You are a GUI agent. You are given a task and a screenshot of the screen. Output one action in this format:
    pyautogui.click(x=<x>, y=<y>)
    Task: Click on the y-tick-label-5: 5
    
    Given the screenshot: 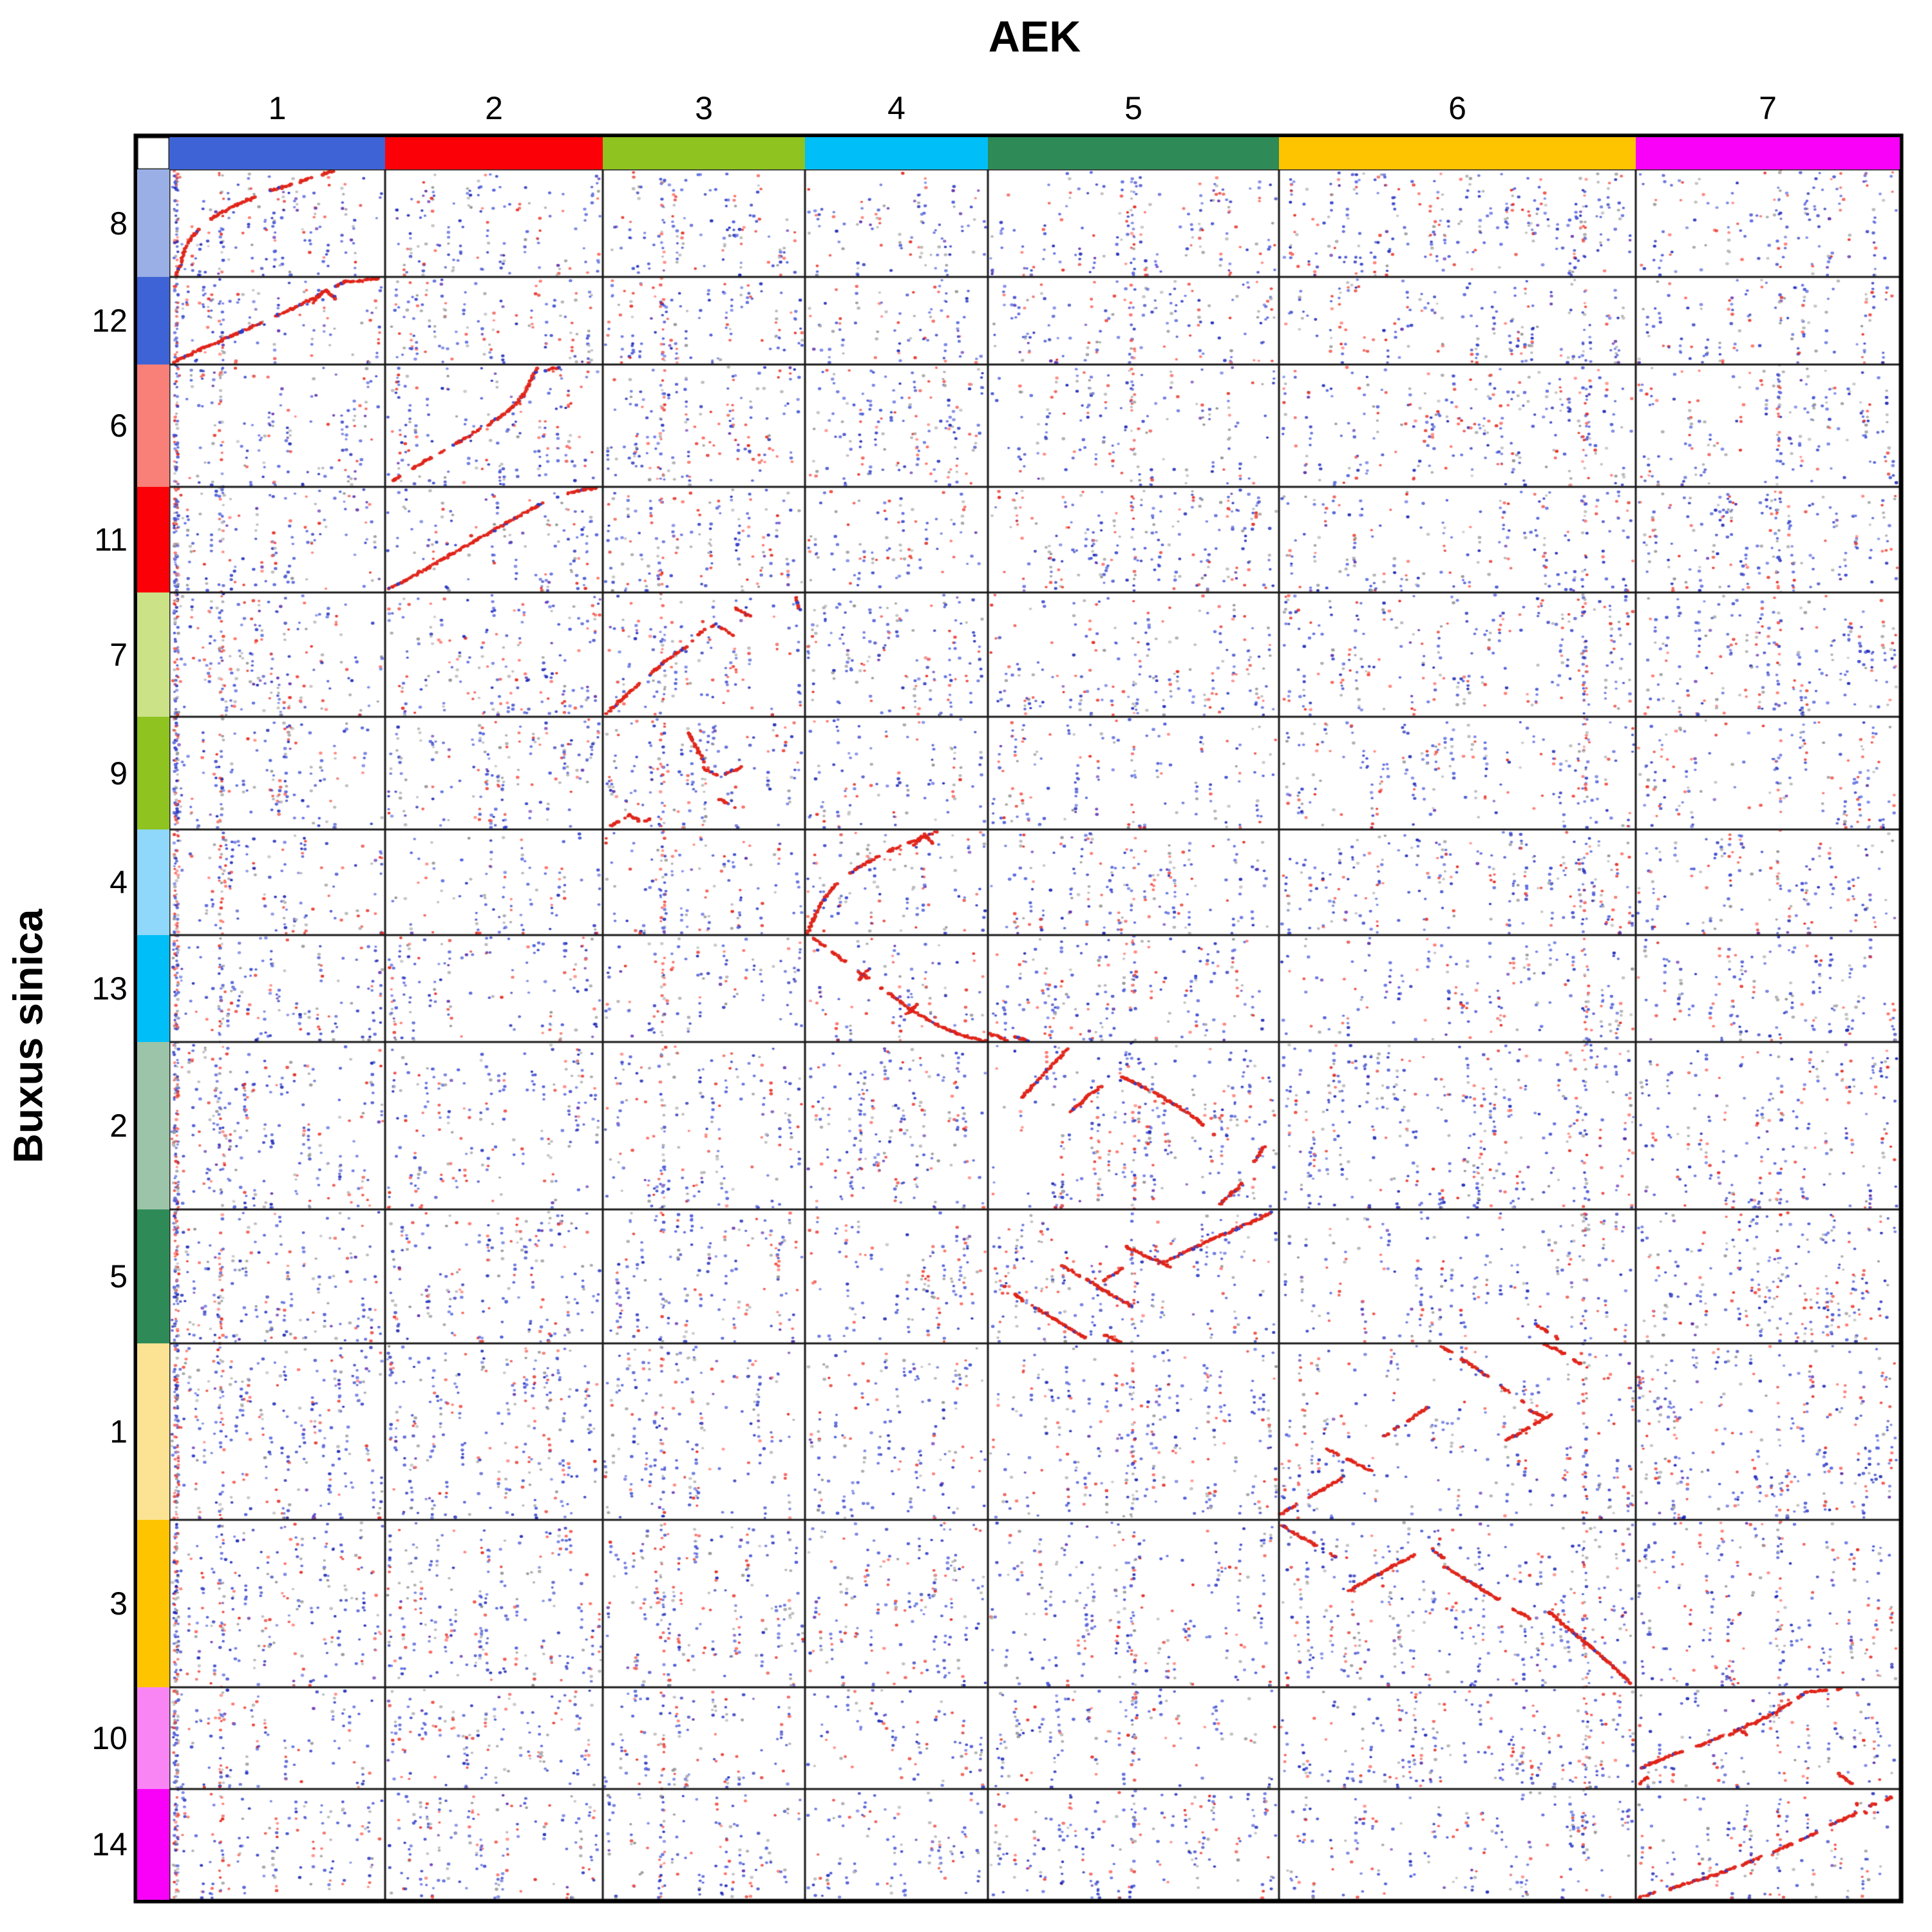 What is the action you would take?
    pyautogui.click(x=119, y=1276)
    